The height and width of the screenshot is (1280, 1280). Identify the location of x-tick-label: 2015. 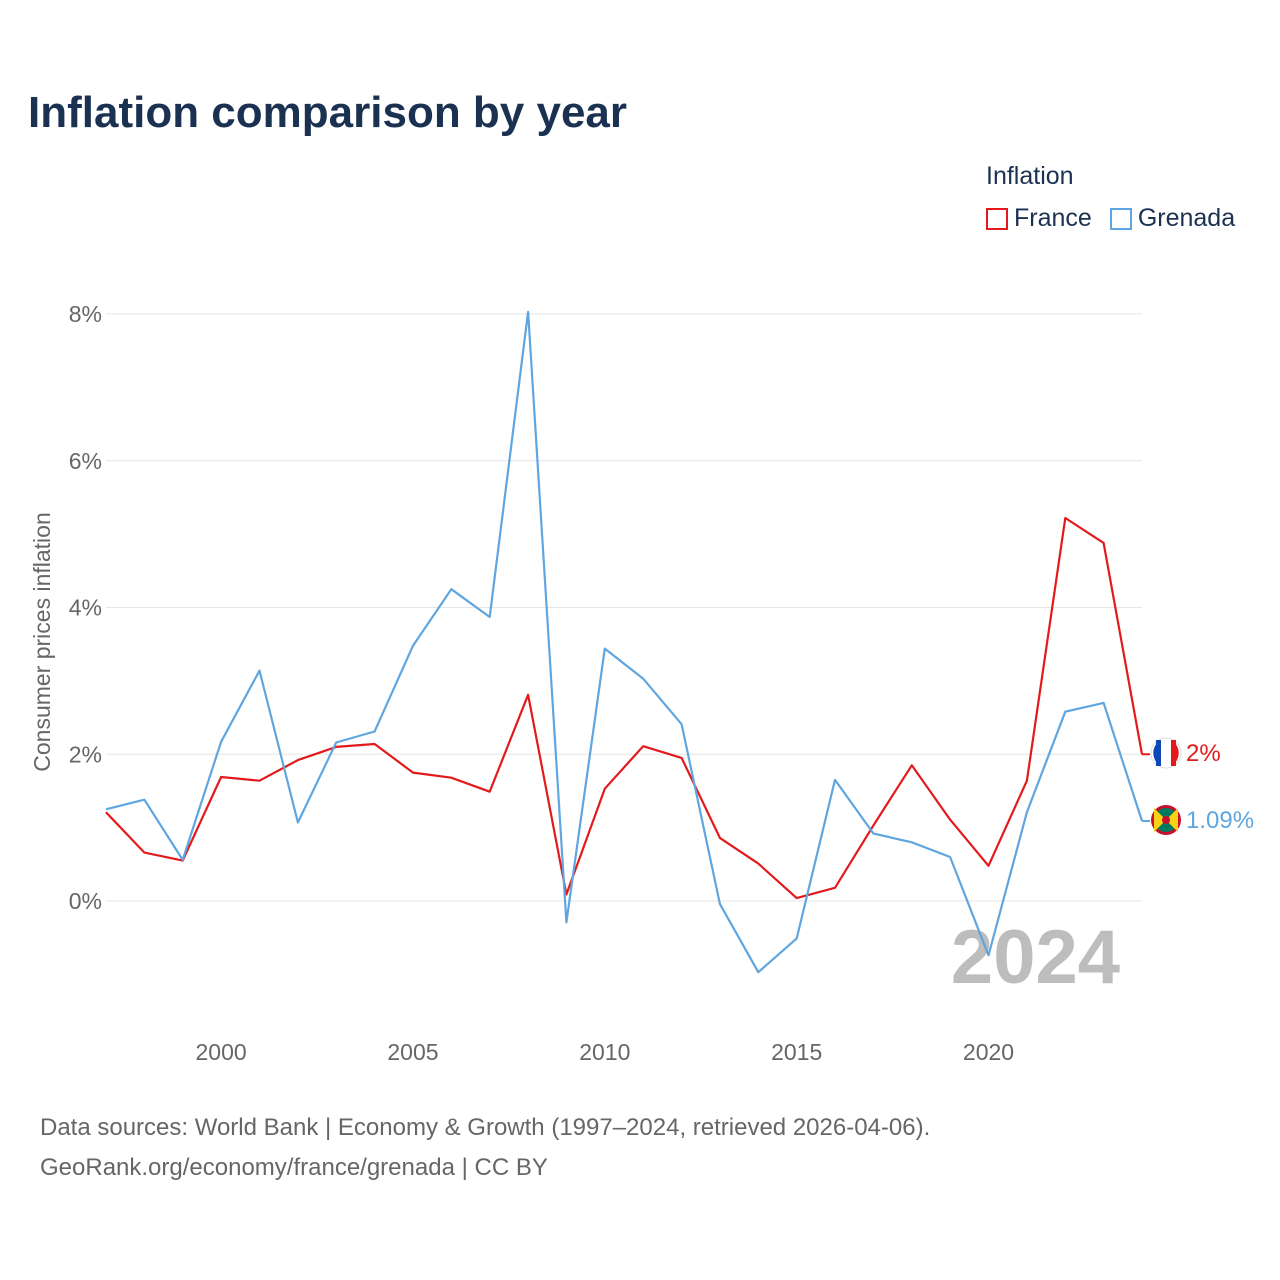
(796, 1052).